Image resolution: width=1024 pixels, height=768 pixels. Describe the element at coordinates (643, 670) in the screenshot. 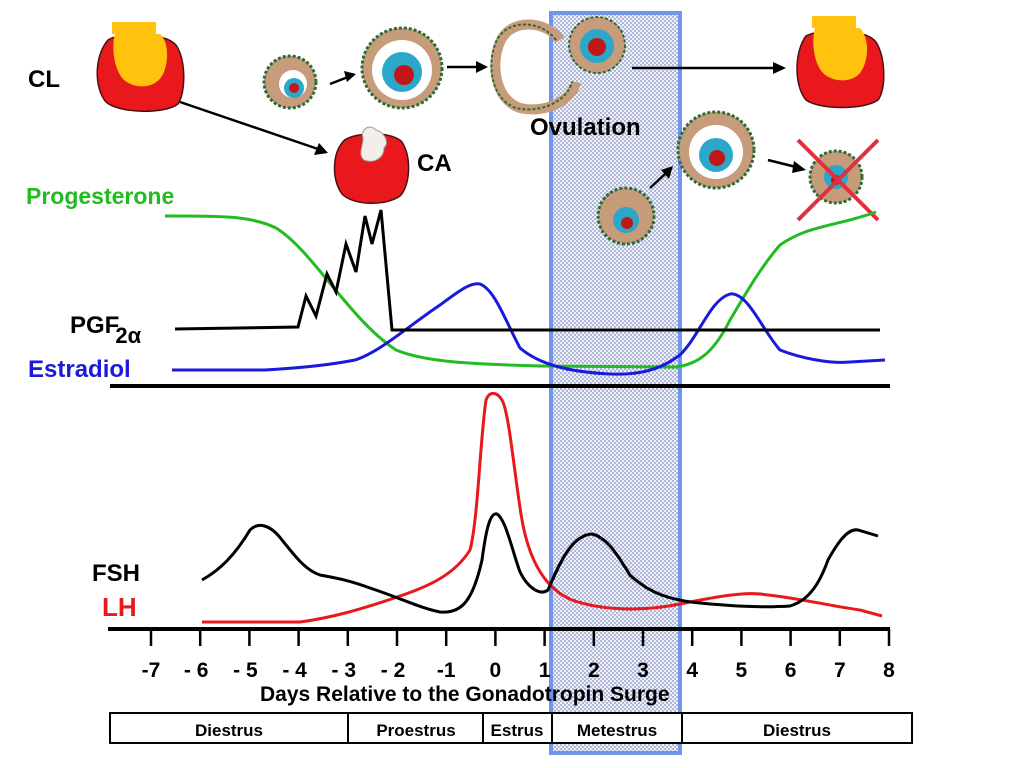

I see `x-axis-tick-label: 3` at that location.